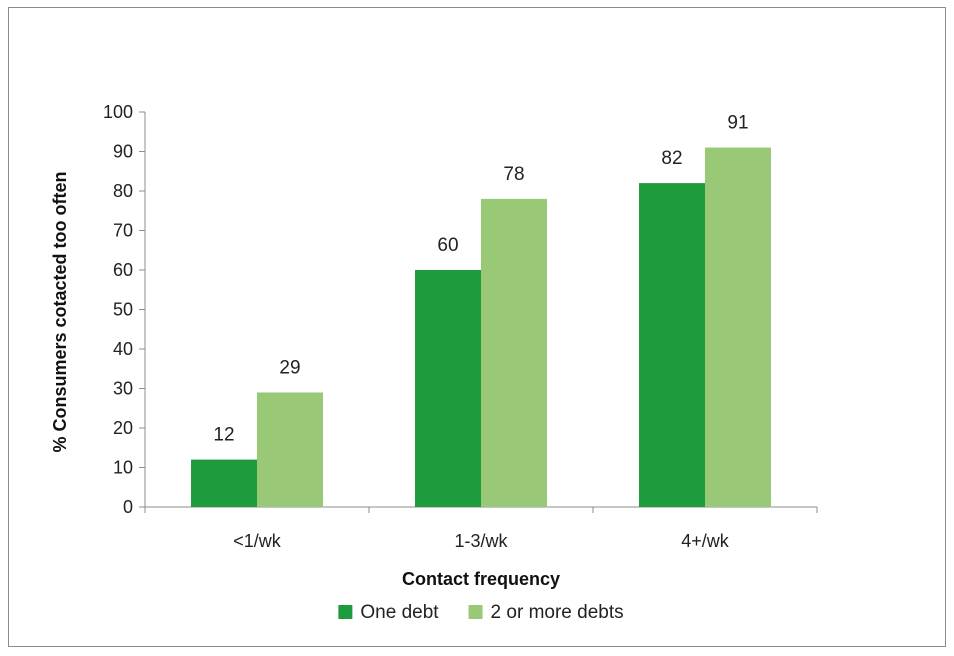 The height and width of the screenshot is (656, 954). What do you see at coordinates (123, 152) in the screenshot?
I see `y-tick-label: 90` at bounding box center [123, 152].